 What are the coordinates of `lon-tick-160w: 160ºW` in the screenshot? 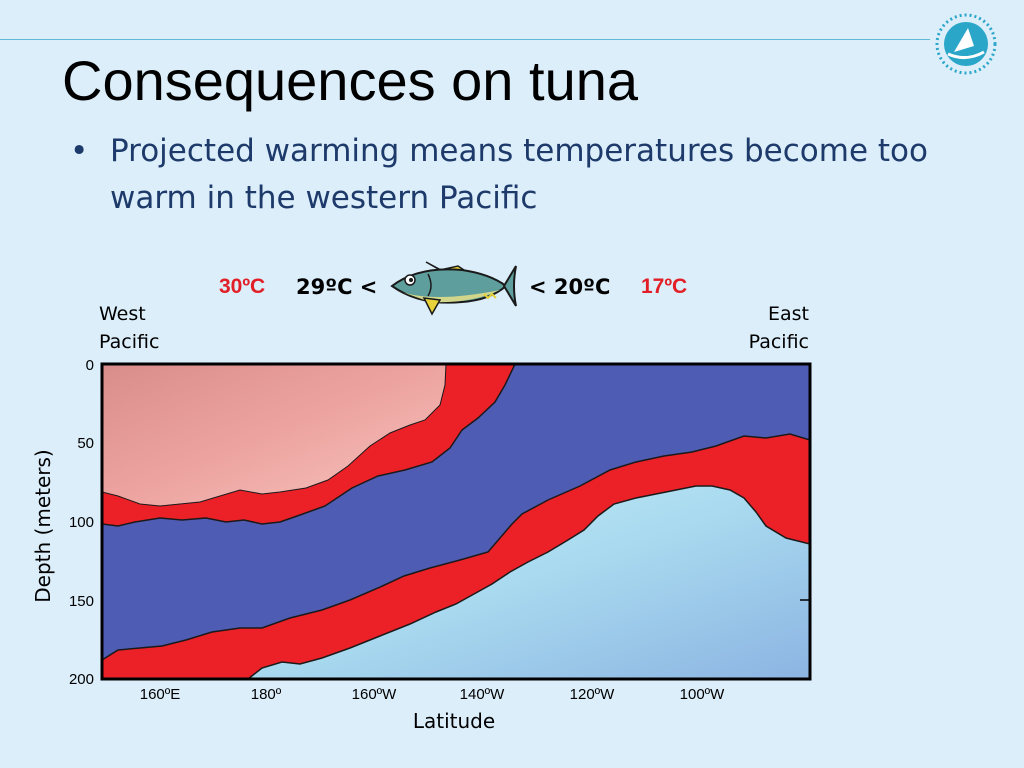 It's located at (375, 694).